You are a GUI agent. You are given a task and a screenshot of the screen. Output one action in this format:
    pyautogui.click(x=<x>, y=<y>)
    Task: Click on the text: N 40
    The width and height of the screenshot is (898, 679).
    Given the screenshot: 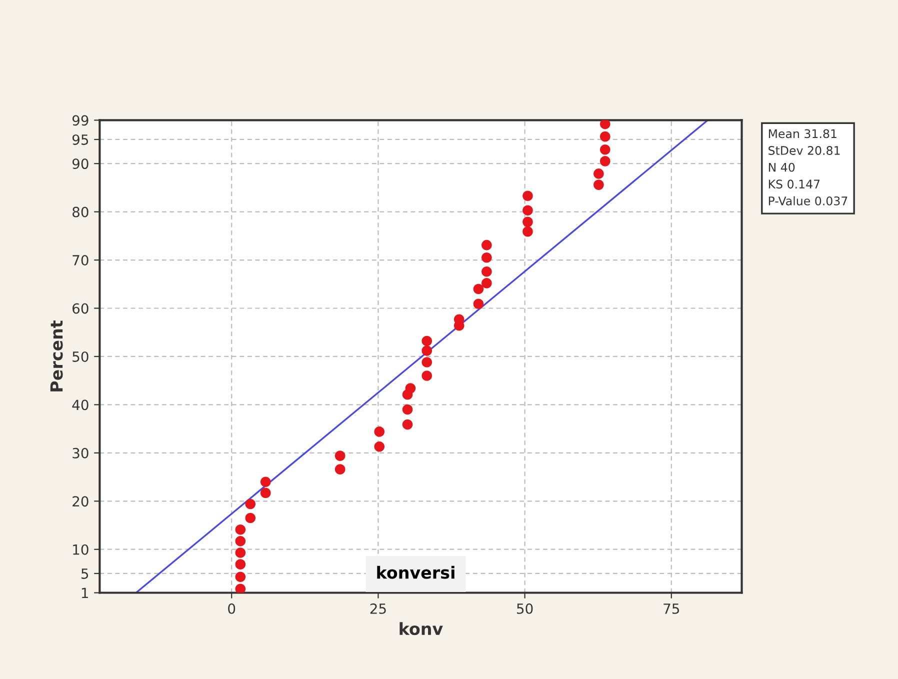 What is the action you would take?
    pyautogui.click(x=781, y=167)
    